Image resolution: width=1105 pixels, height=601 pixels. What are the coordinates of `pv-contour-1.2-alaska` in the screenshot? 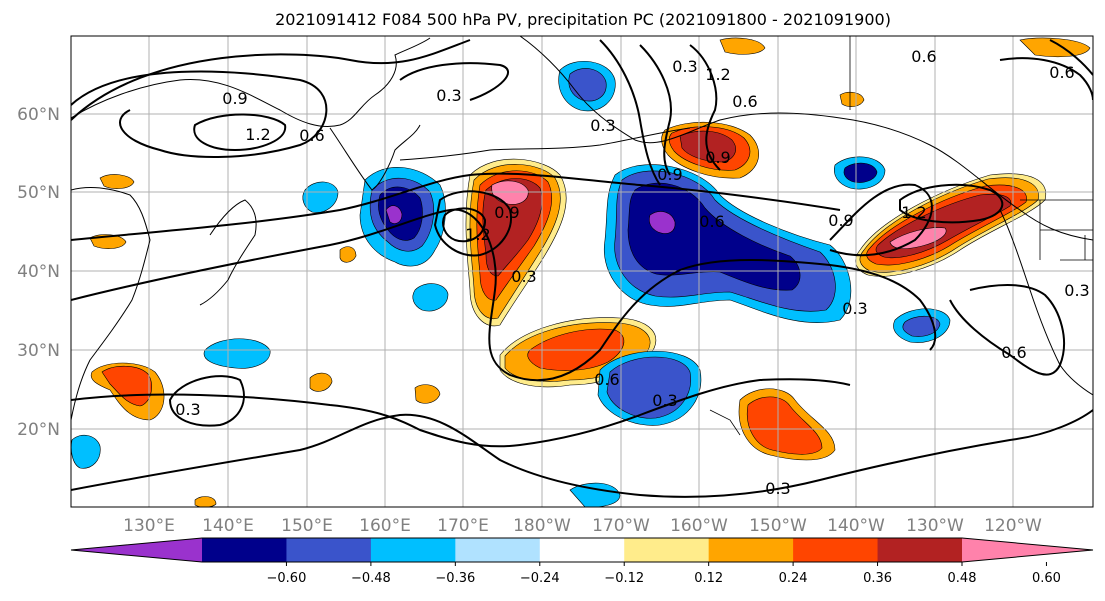 It's located at (705, 107).